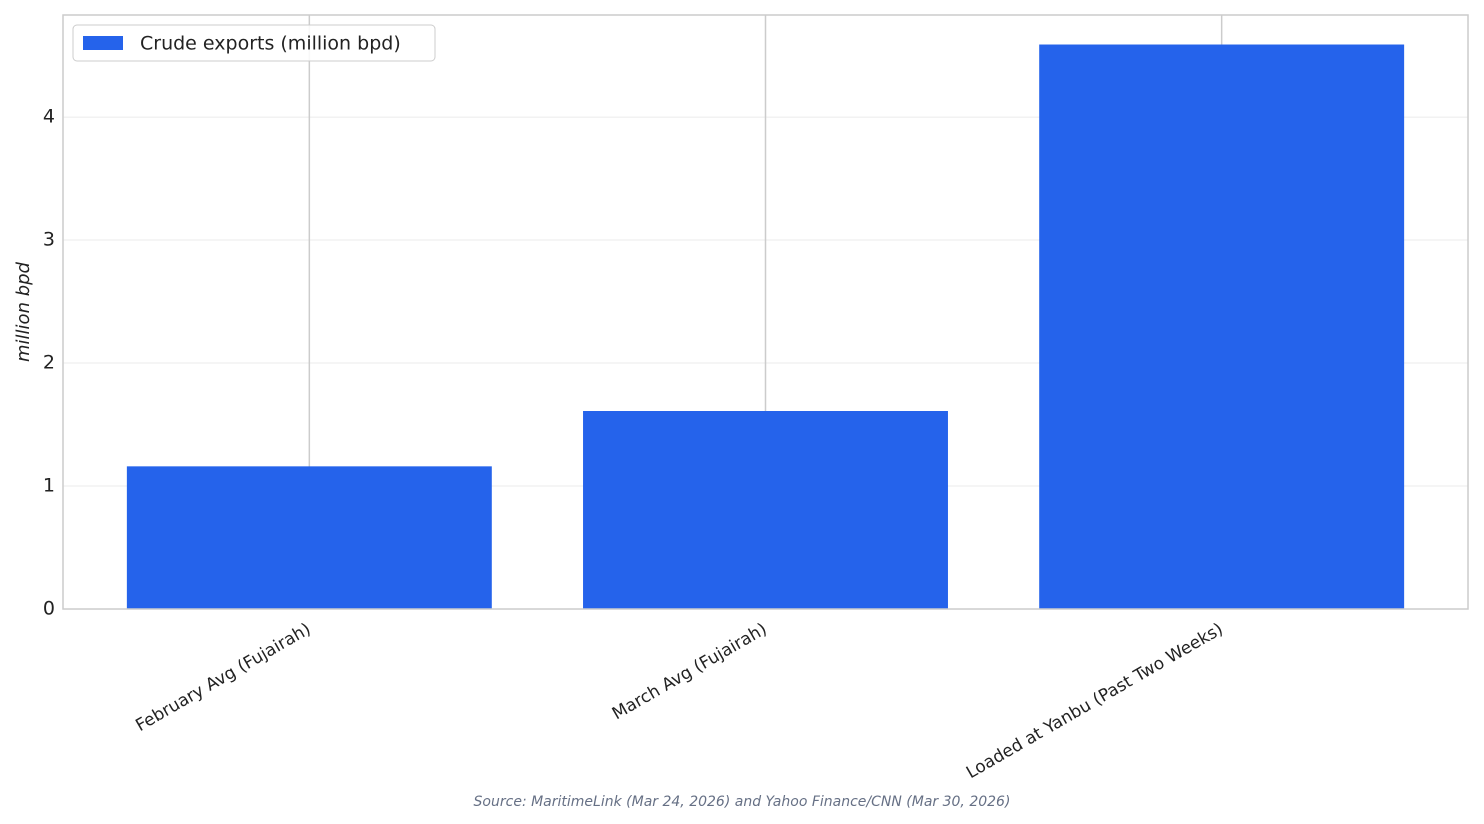 This screenshot has height=824, width=1484. I want to click on y-tick-label: 0, so click(49, 609).